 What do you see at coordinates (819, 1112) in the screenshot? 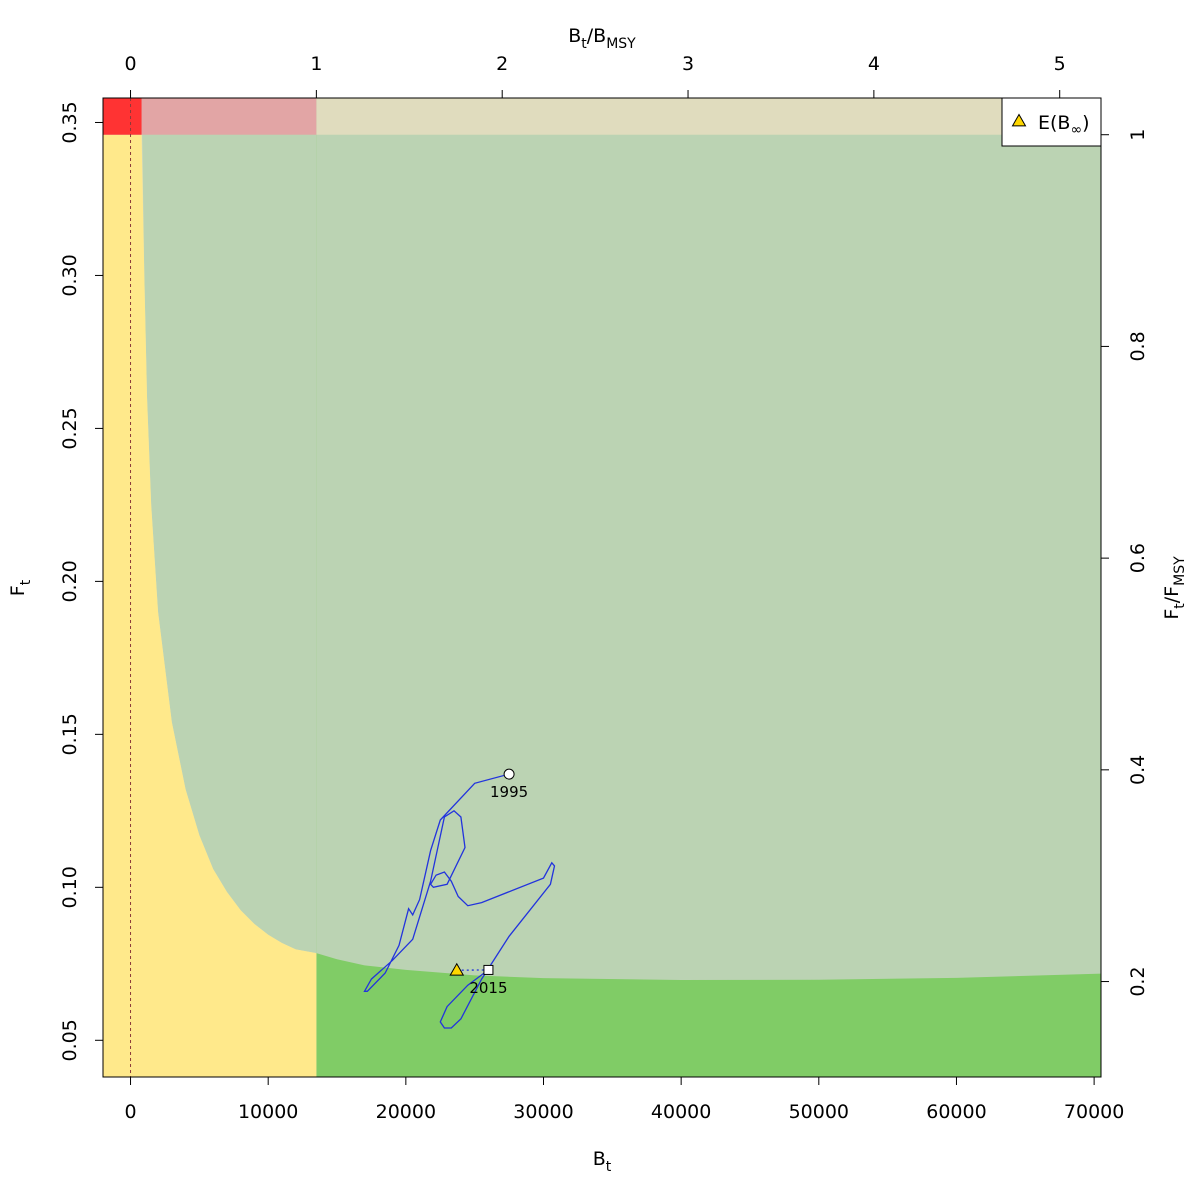
I see `x-tick-label: 50000` at bounding box center [819, 1112].